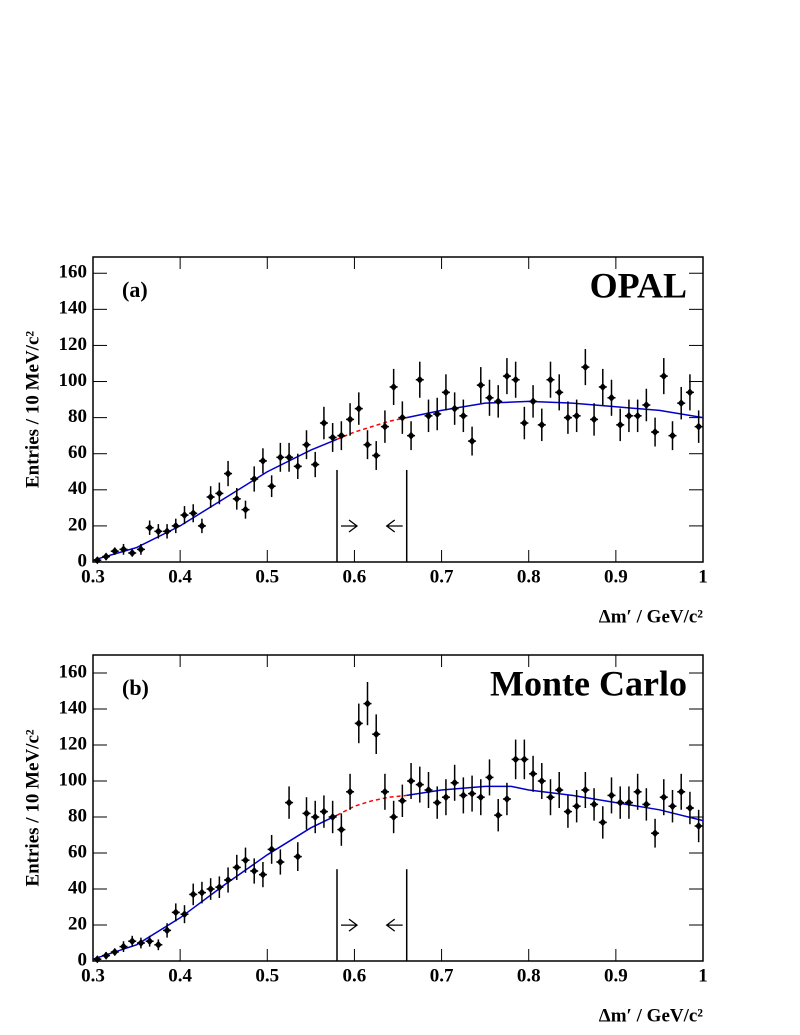  I want to click on panel-title: Monte Carlo, so click(588, 683).